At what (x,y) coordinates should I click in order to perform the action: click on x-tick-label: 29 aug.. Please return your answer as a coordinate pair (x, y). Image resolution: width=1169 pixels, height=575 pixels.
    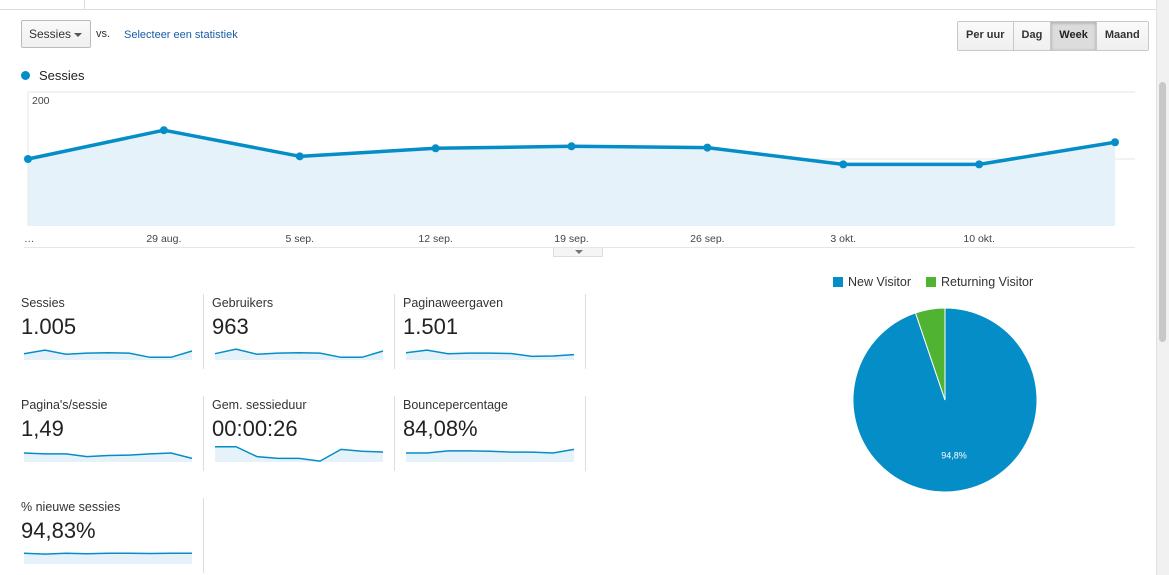
    Looking at the image, I should click on (163, 239).